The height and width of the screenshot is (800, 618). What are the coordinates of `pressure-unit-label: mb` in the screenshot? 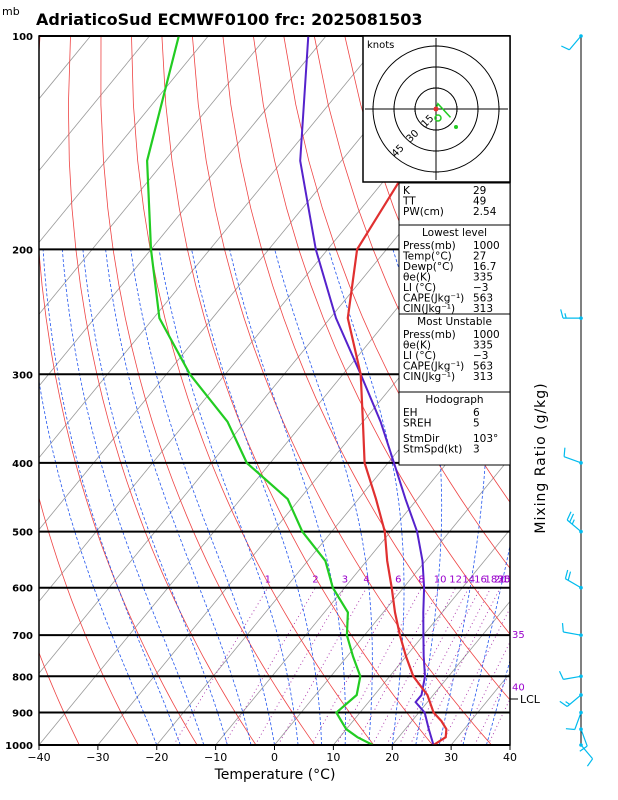 It's located at (11, 11).